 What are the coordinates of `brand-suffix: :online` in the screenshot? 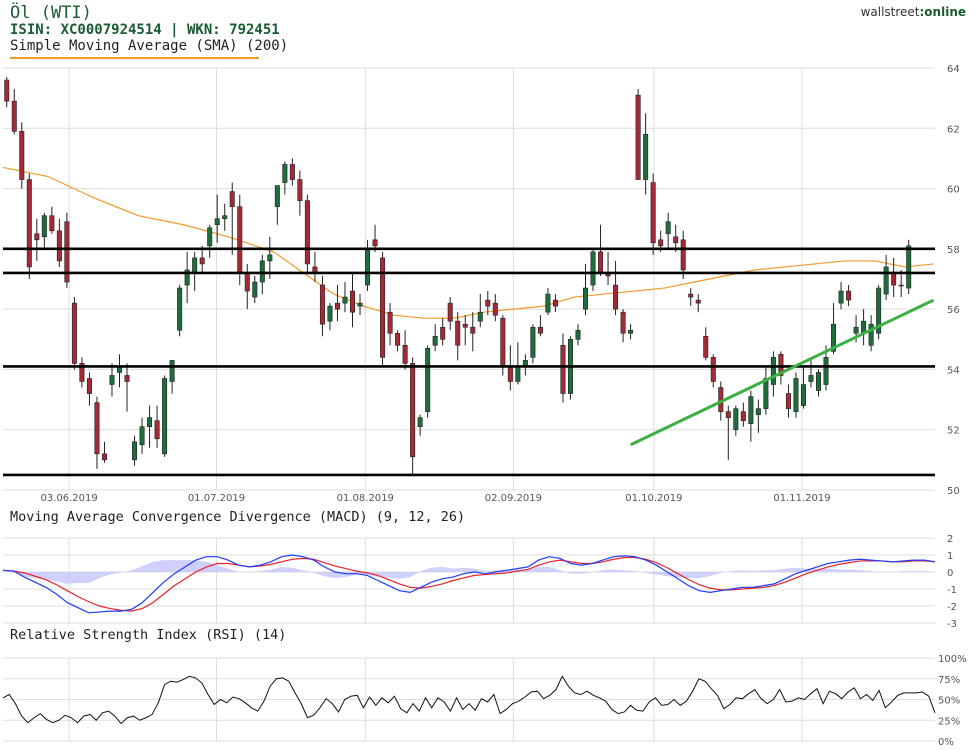 It's located at (943, 12).